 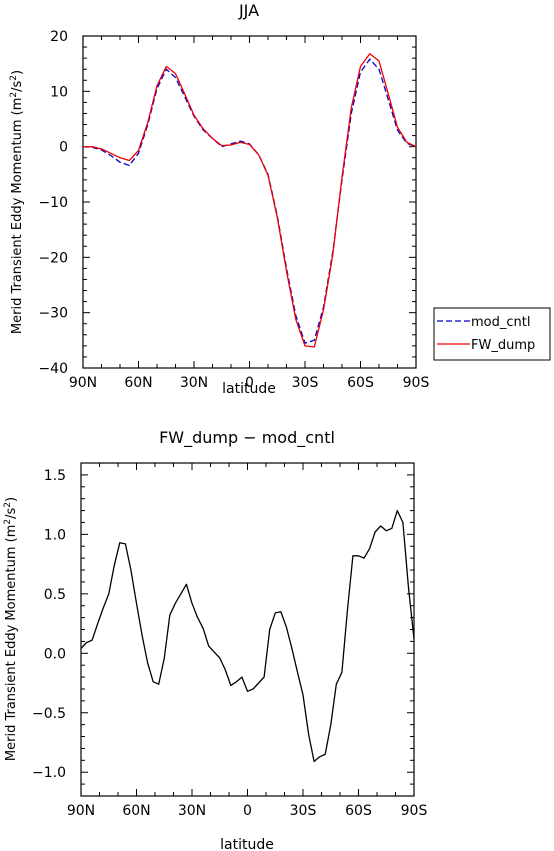 What do you see at coordinates (81, 811) in the screenshot?
I see `bottom-x-tick-label: 90N` at bounding box center [81, 811].